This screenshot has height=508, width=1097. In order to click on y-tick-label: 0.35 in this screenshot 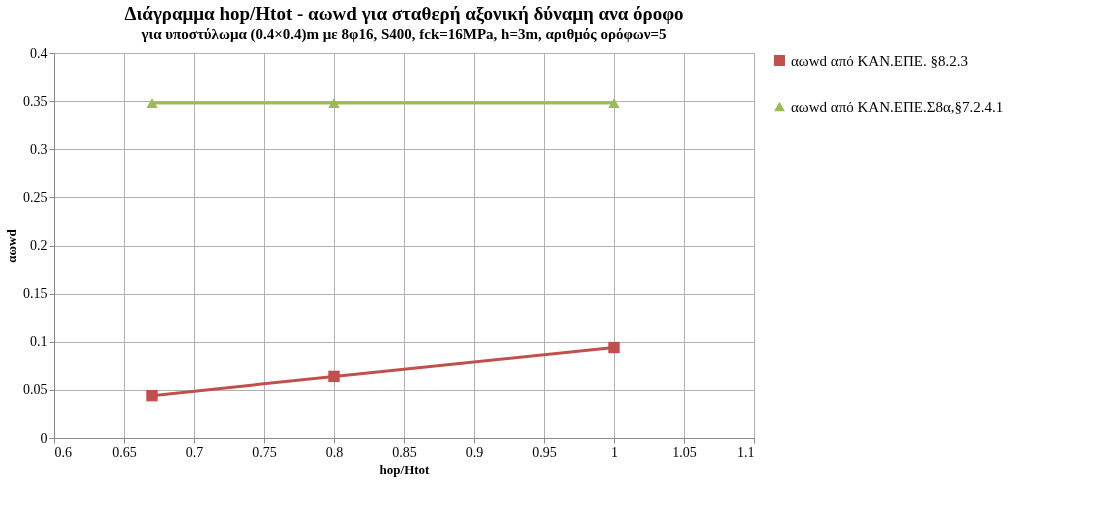, I will do `click(35, 101)`.